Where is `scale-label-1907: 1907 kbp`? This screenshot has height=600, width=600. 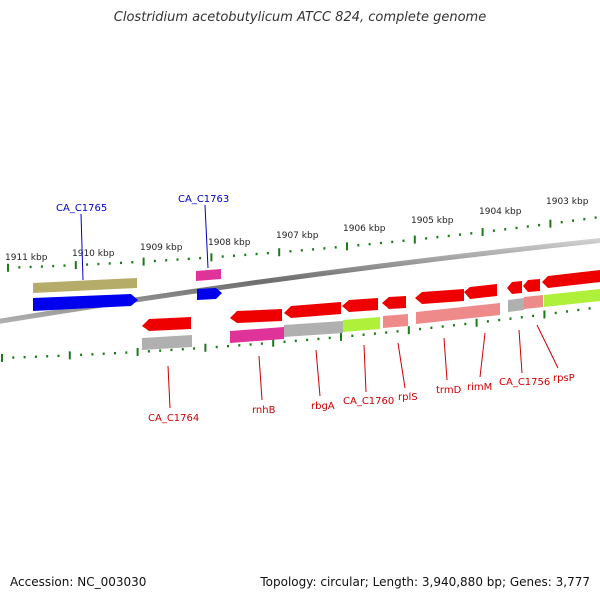
scale-label-1907: 1907 kbp is located at coordinates (297, 236).